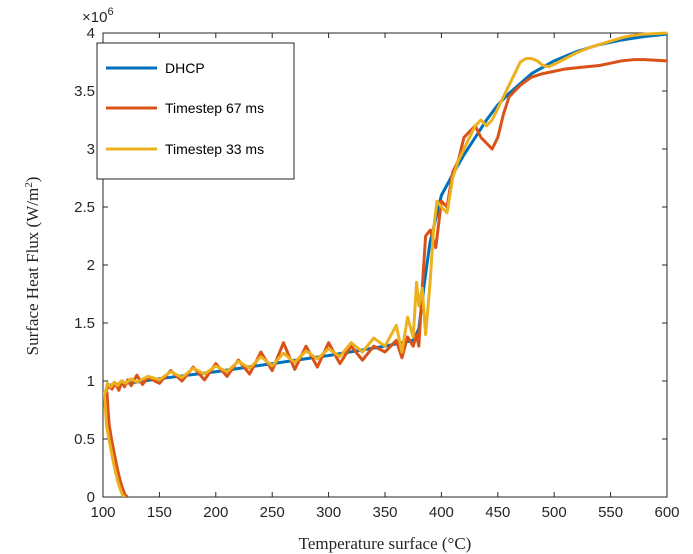 The width and height of the screenshot is (693, 554). What do you see at coordinates (441, 512) in the screenshot?
I see `x-tick-label: 400` at bounding box center [441, 512].